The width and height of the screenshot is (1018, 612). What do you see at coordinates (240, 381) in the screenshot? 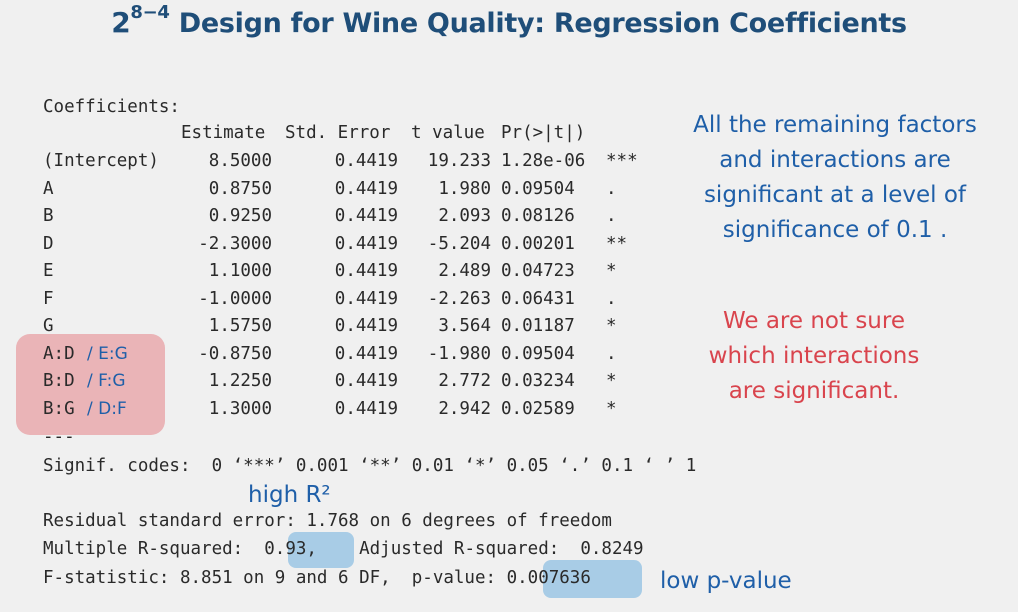
I see `row-estimate: 1.2250` at bounding box center [240, 381].